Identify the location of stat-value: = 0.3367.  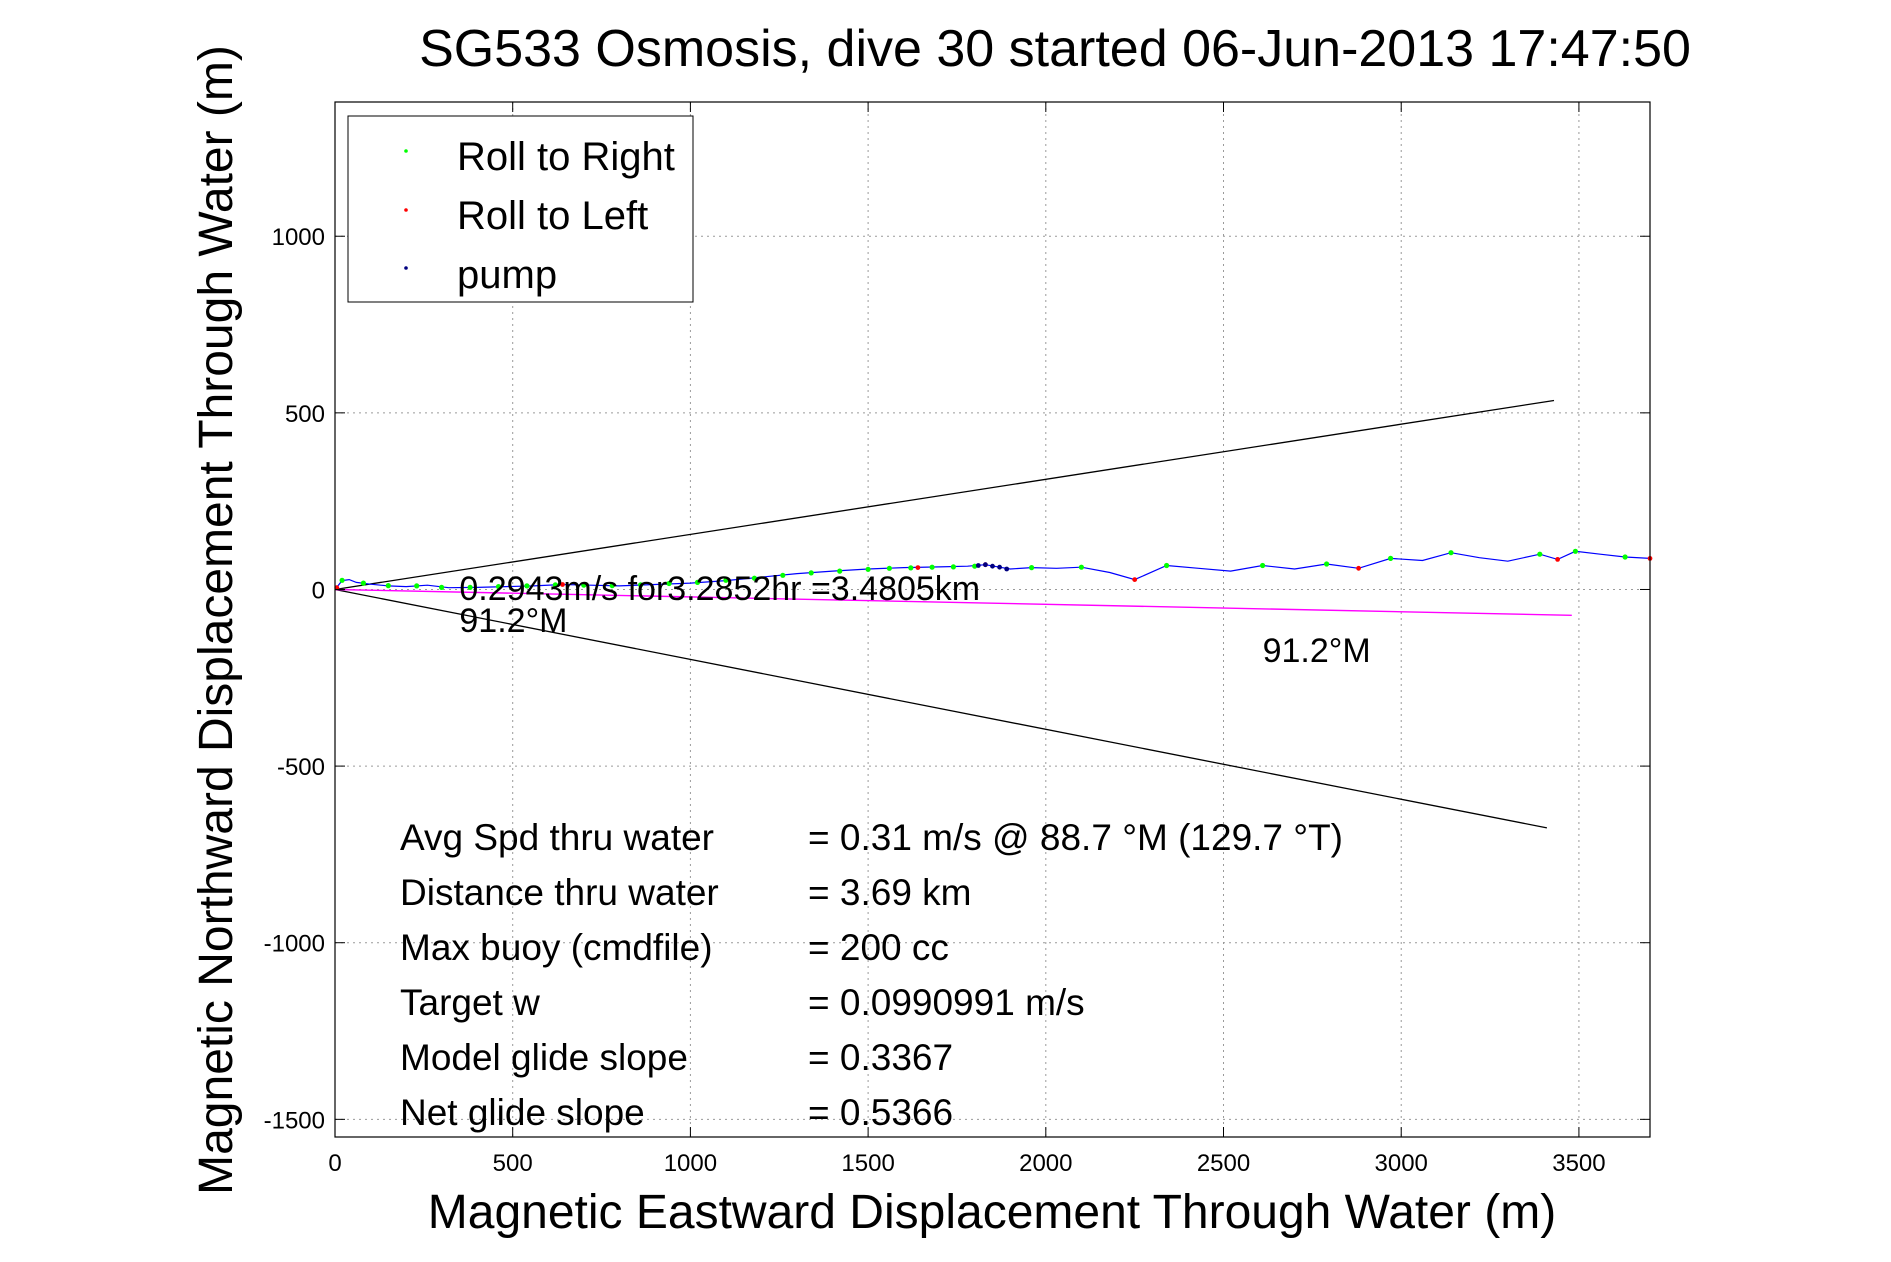
(880, 1057).